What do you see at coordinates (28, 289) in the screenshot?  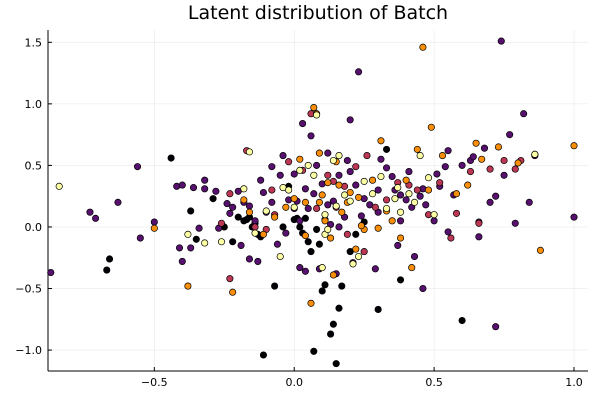 I see `y-tick-label: −0.5` at bounding box center [28, 289].